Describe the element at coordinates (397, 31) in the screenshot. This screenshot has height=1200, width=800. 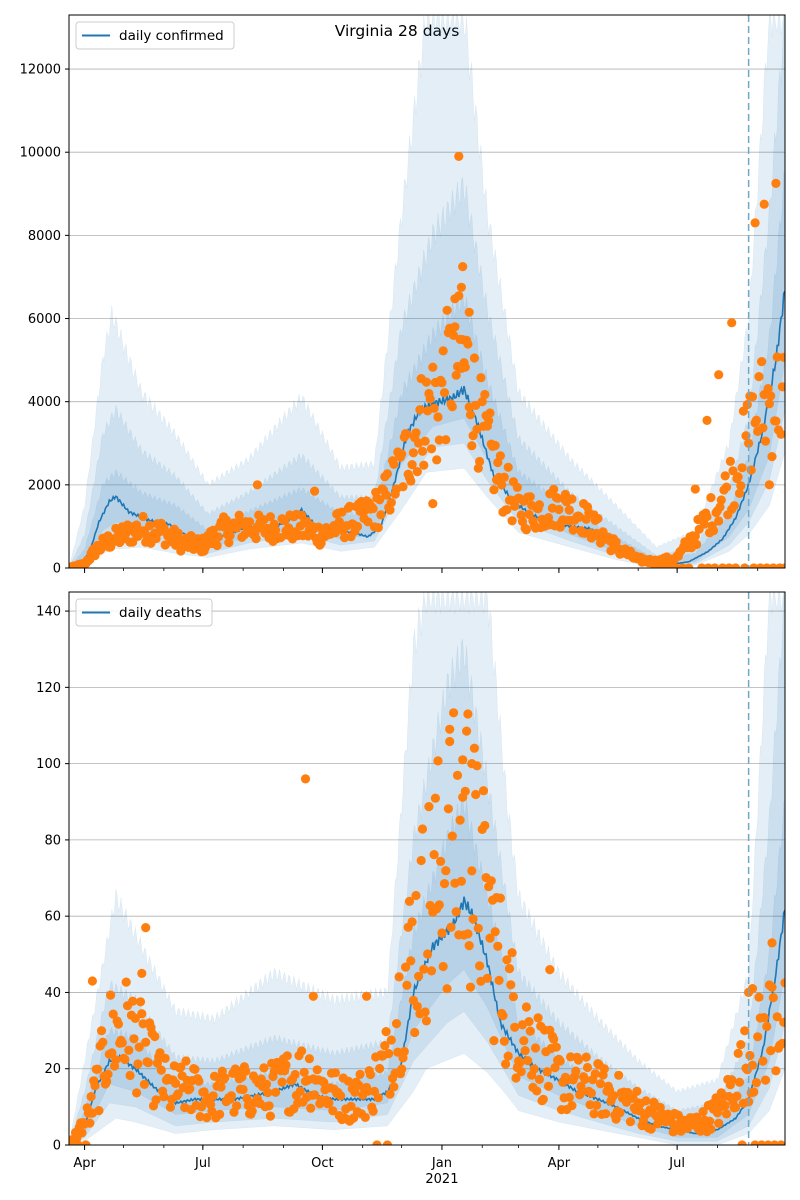
I see `chart-title: Virginia 28 days` at that location.